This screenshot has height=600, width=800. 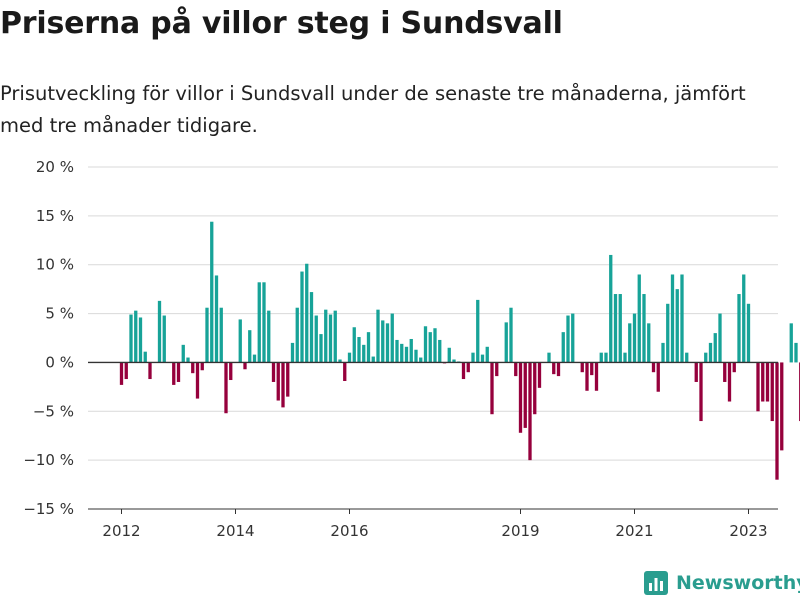 What do you see at coordinates (53, 411) in the screenshot?
I see `y-tick-label: −5 %` at bounding box center [53, 411].